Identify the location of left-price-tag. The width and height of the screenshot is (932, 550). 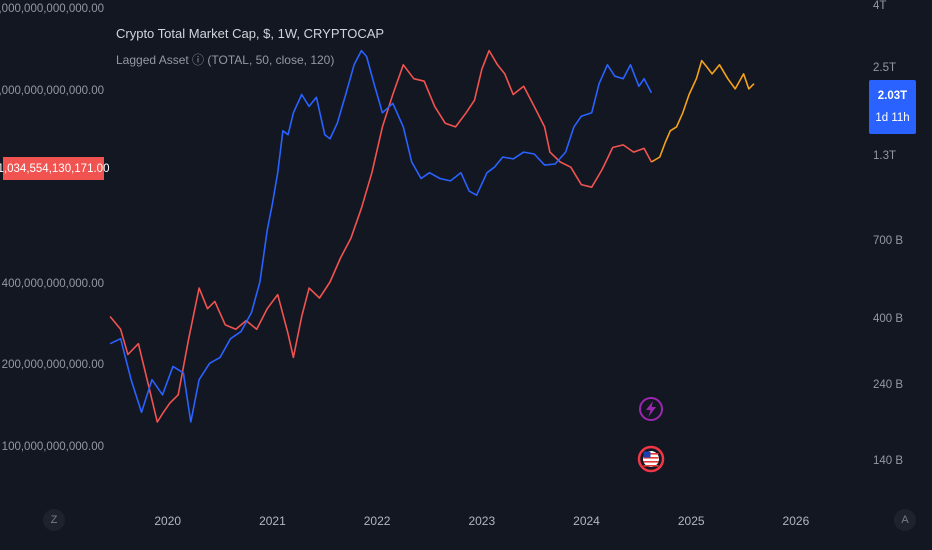
(53, 168).